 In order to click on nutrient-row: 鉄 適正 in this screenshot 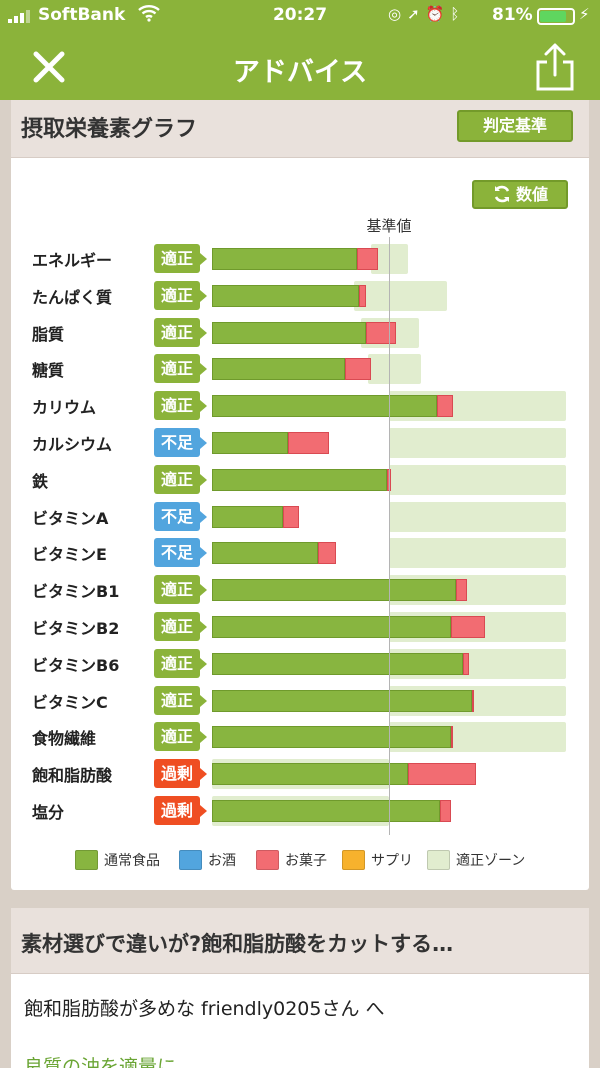, I will do `click(300, 479)`.